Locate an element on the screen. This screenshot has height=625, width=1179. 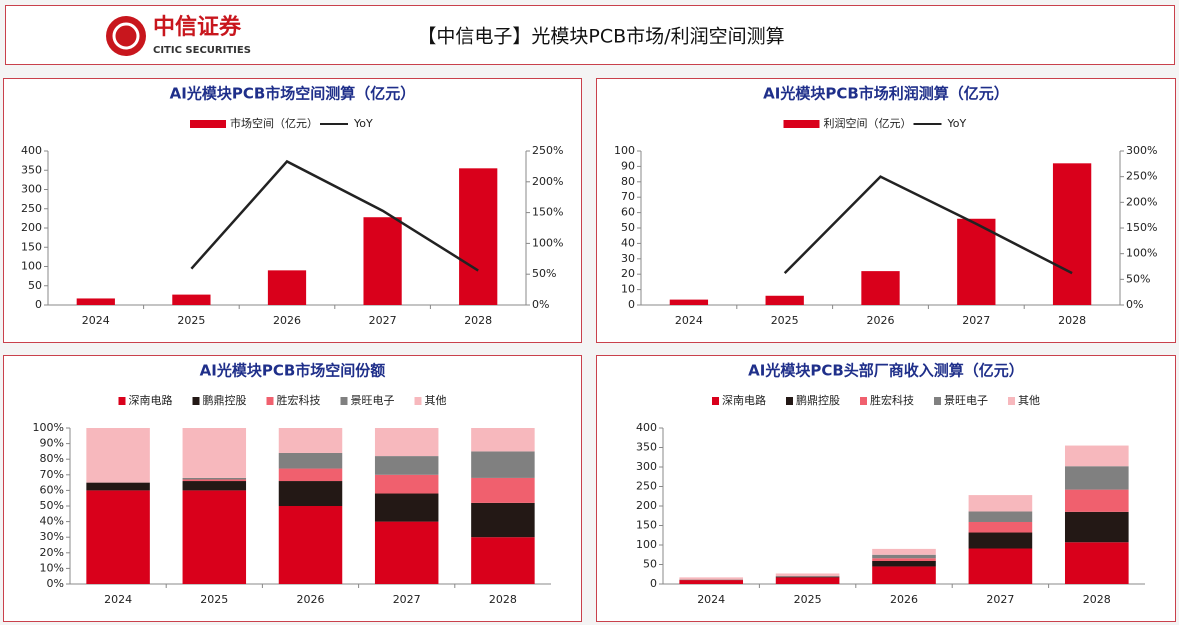
y-tick-label: 0% is located at coordinates (55, 583).